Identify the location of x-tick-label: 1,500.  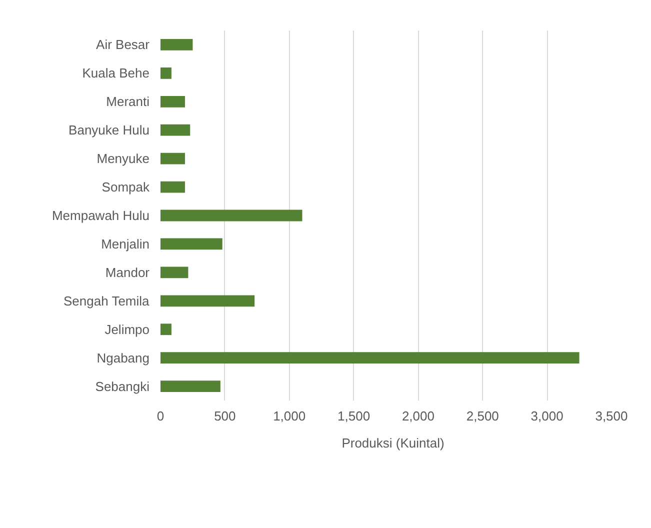
(354, 416).